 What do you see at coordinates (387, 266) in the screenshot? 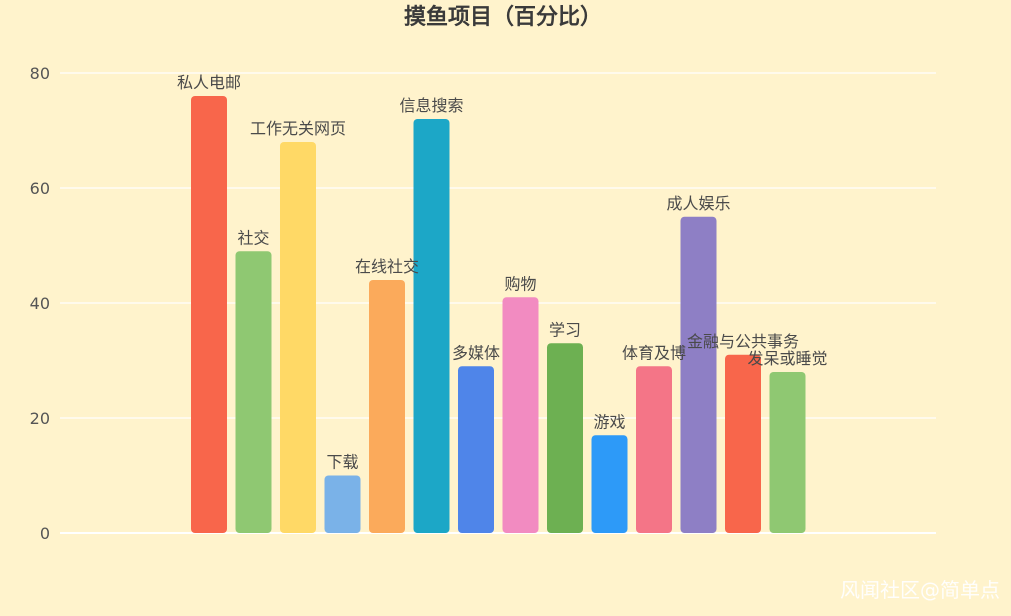
I see `bar-label-4: 在线社交` at bounding box center [387, 266].